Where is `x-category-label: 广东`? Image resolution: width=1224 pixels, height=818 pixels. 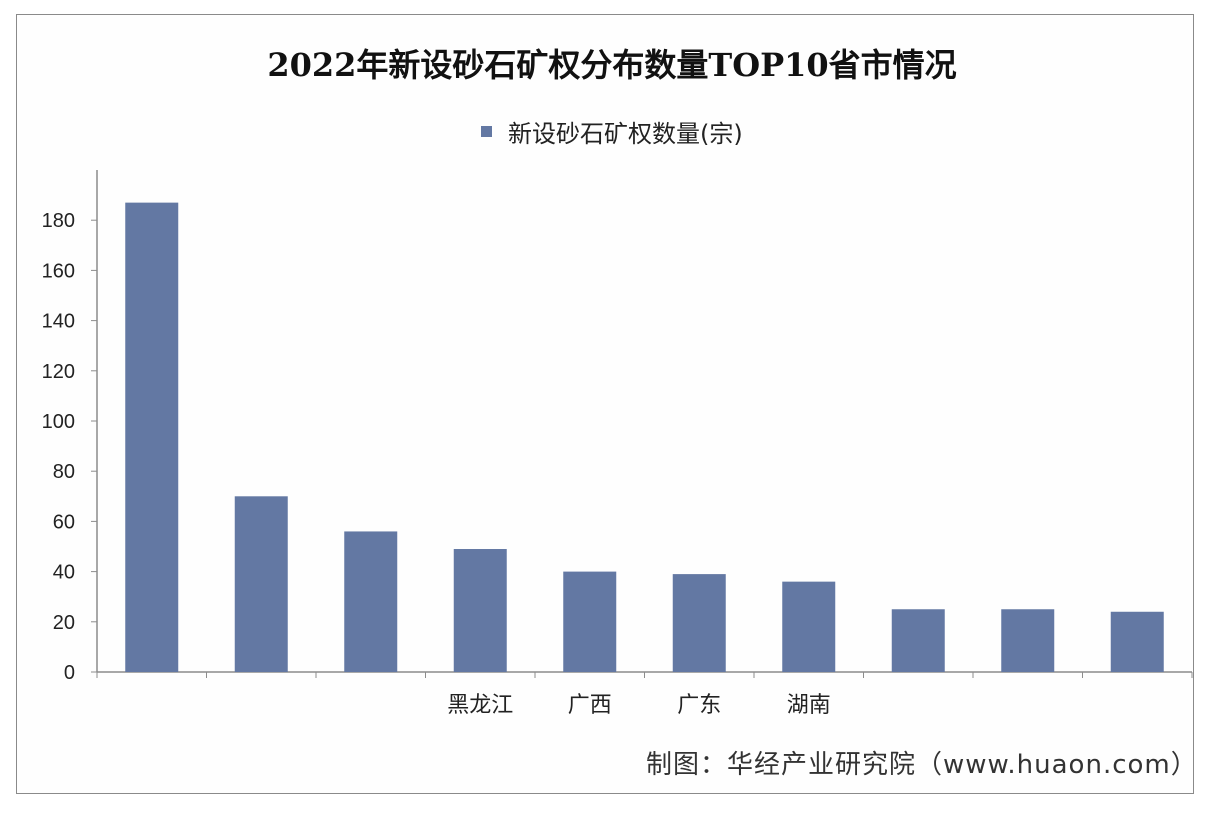
x-category-label: 广东 is located at coordinates (699, 705).